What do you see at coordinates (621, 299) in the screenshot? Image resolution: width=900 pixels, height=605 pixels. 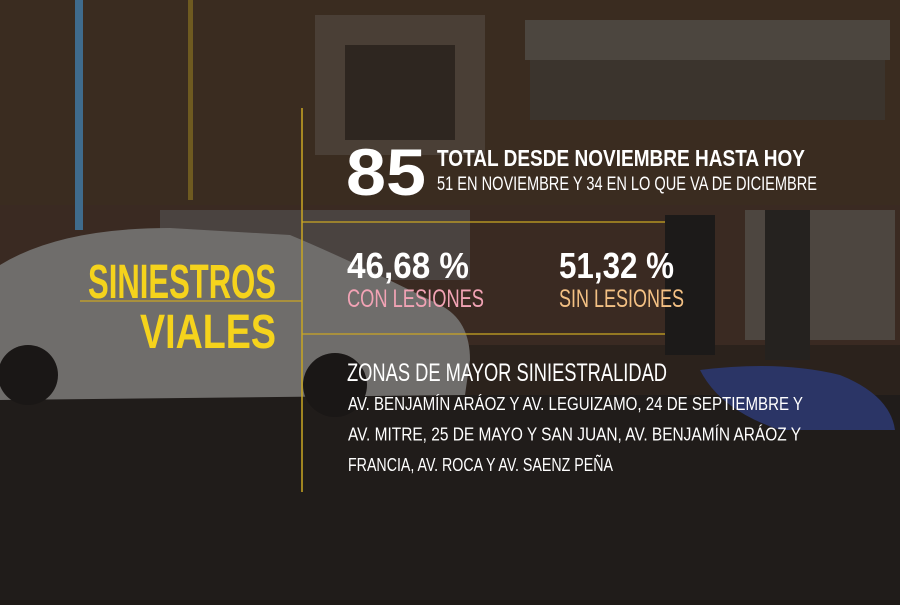 I see `share-label: SIN LESIONES` at bounding box center [621, 299].